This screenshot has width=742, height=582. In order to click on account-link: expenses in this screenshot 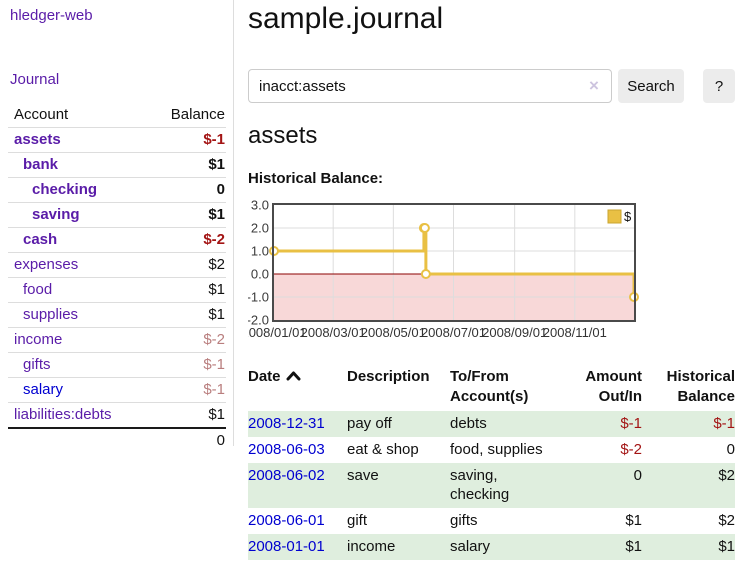, I will do `click(46, 264)`.